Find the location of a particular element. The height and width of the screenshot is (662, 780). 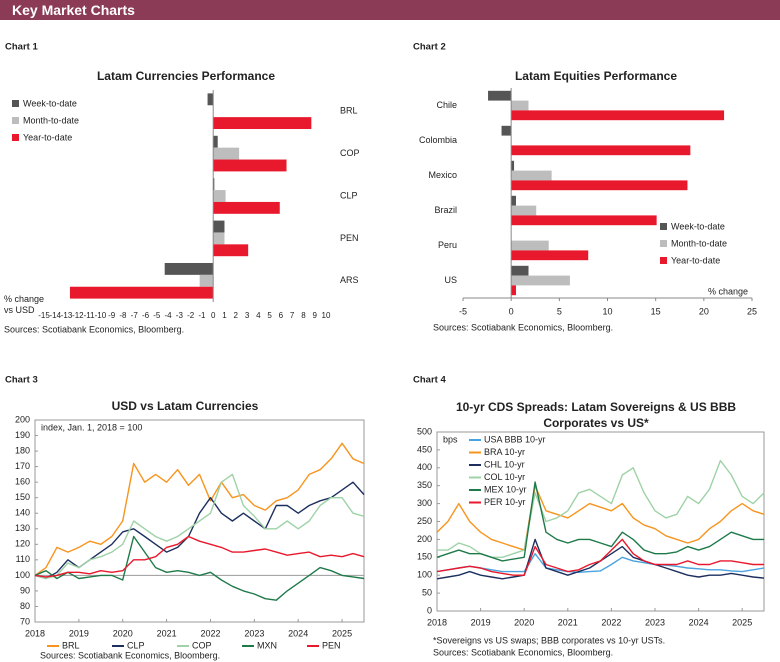

x-tick-label: 4 is located at coordinates (258, 315).